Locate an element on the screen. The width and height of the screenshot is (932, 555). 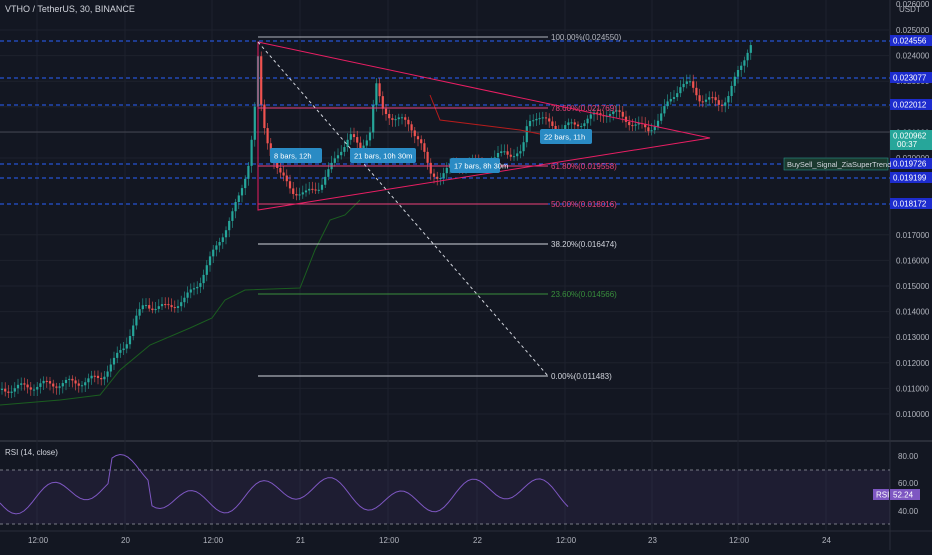
rsi-line is located at coordinates (284, 484).